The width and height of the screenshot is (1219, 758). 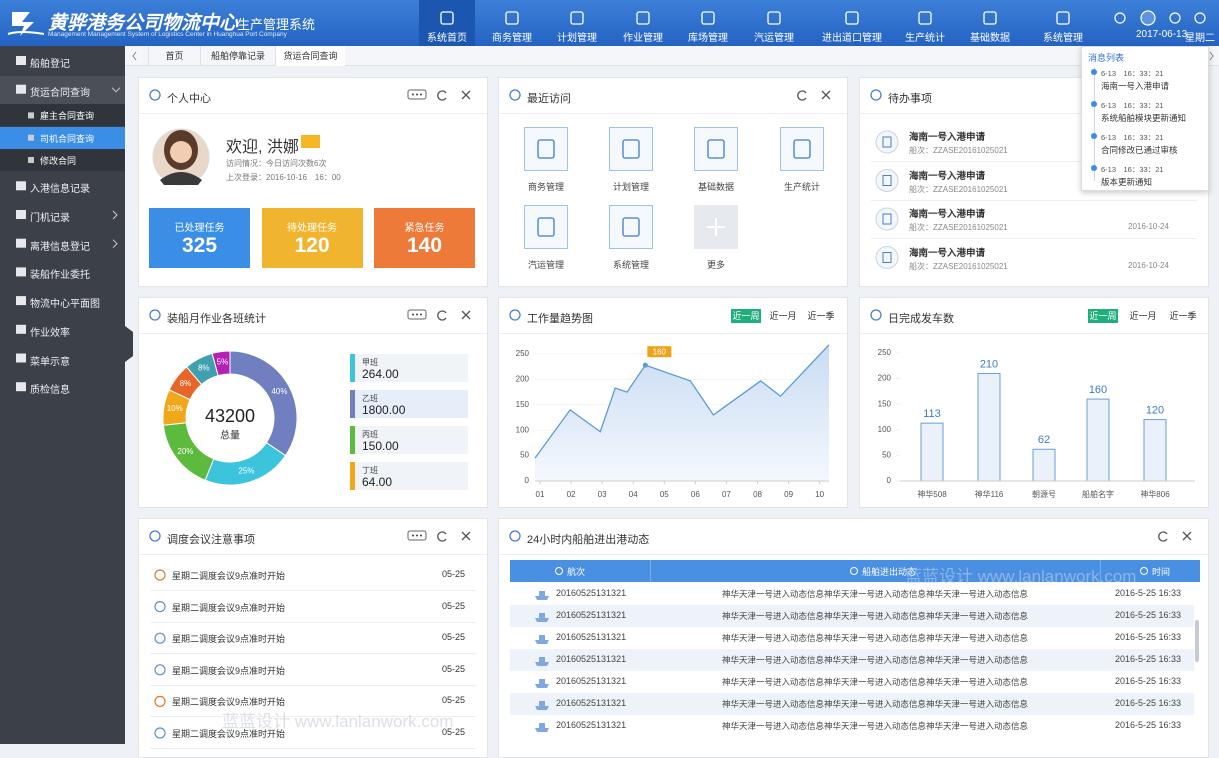 I want to click on nav-item: 基础数据, so click(x=990, y=23).